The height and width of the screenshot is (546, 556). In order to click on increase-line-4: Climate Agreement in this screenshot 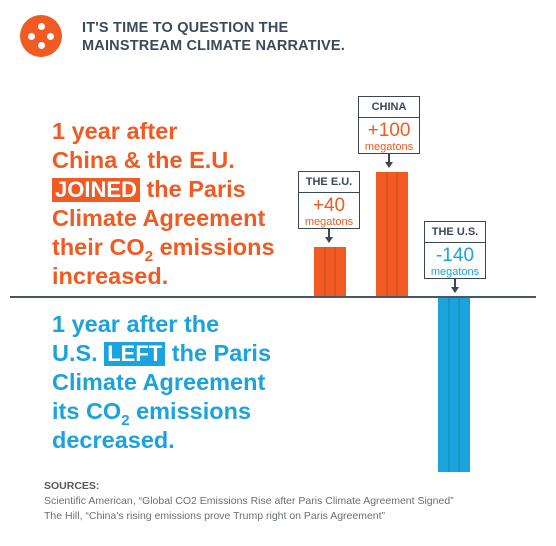, I will do `click(159, 218)`.